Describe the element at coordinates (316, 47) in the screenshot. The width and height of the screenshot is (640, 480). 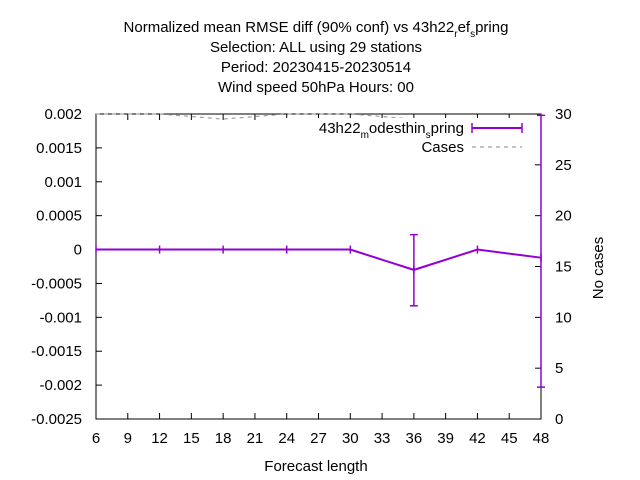
I see `chart-title-line: Selection: ALL using 29 stations` at that location.